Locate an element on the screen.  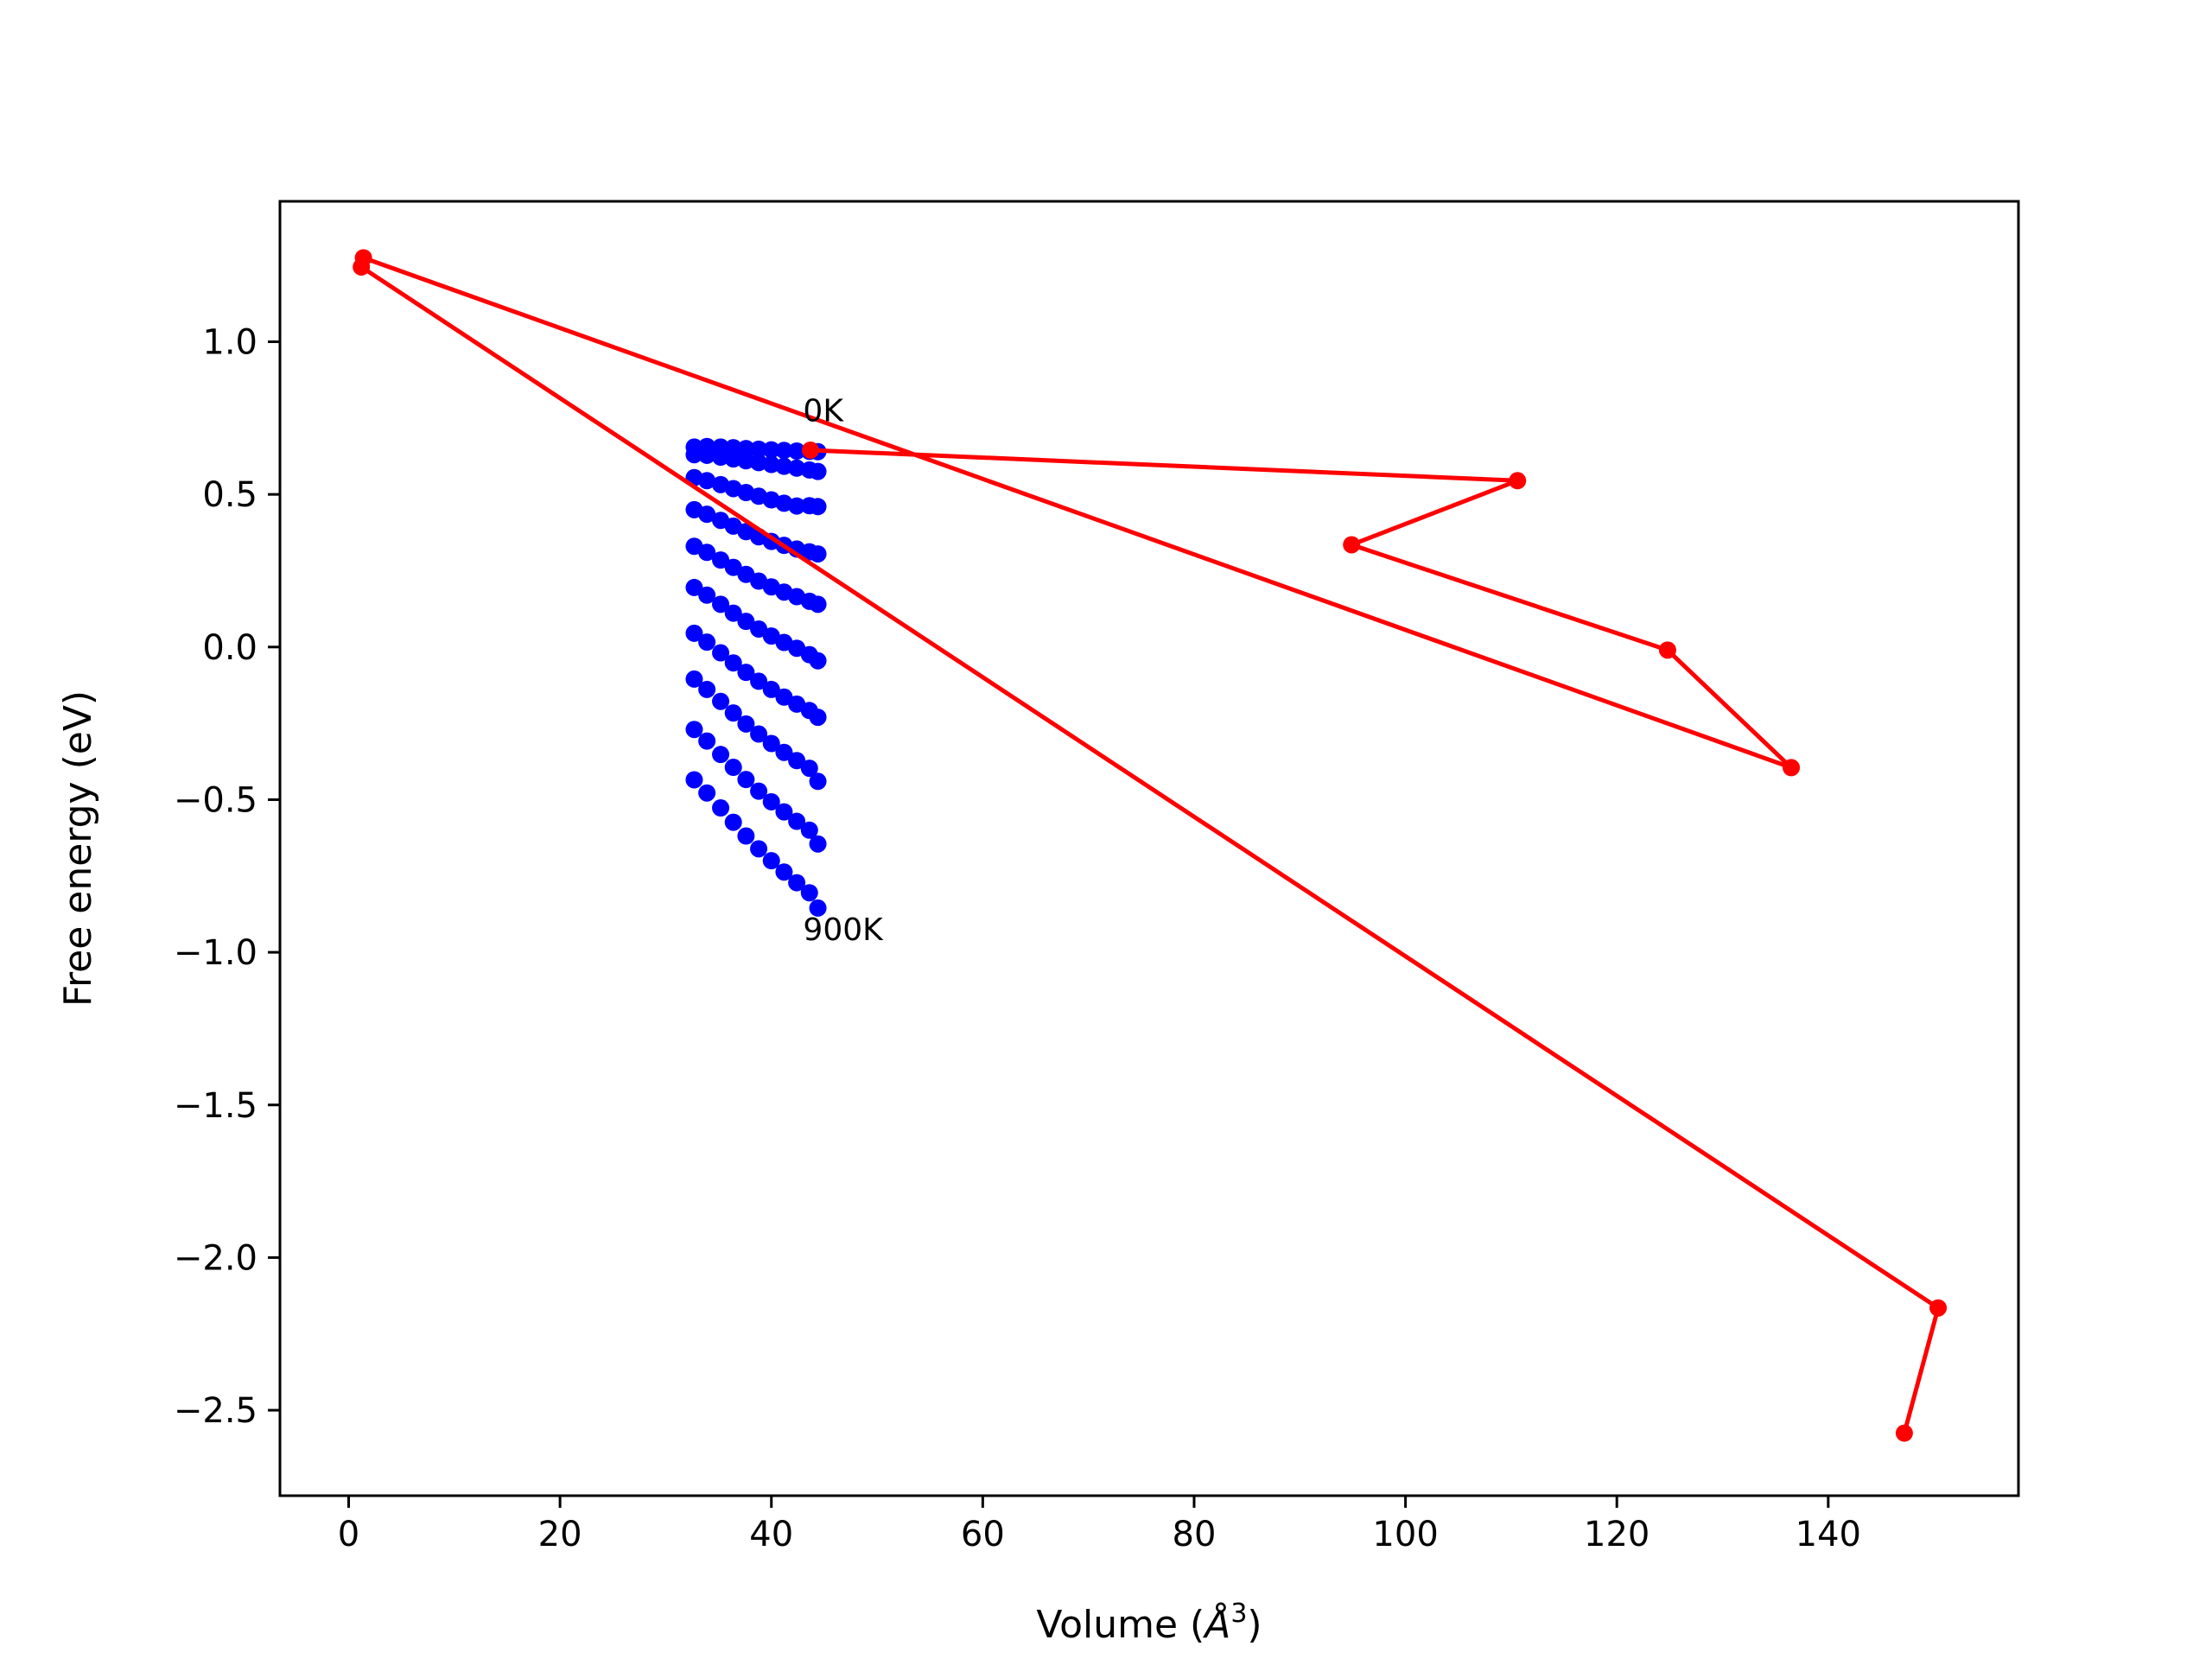
x-tick-label: 20 is located at coordinates (560, 1534).